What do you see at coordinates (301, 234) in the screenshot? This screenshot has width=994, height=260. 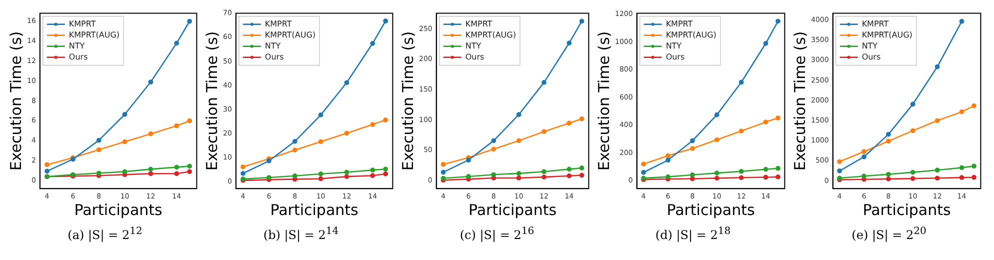 I see `text: (b) |S| = 2$^{14}$` at bounding box center [301, 234].